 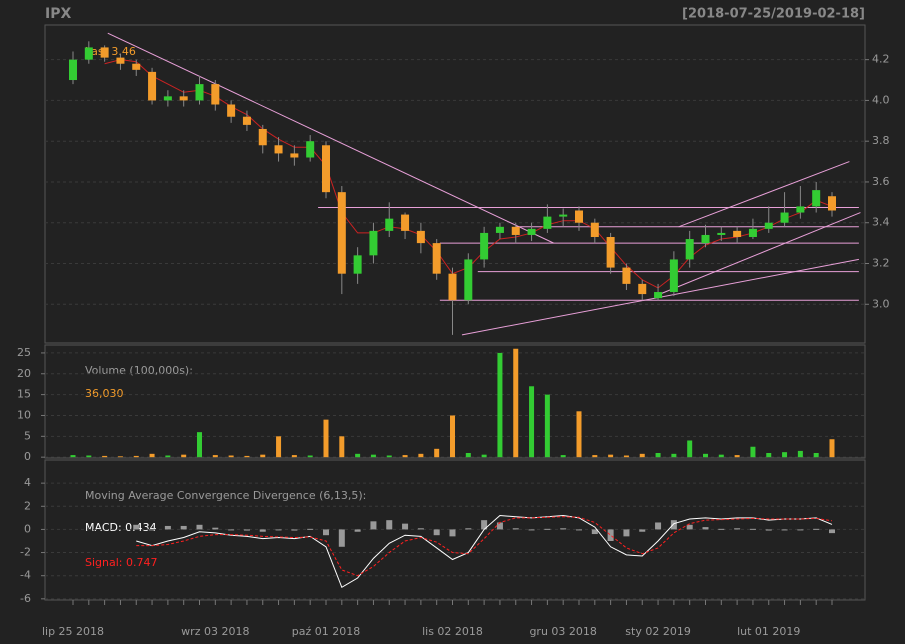 What do you see at coordinates (110, 51) in the screenshot?
I see `last-price: Last 3.46` at bounding box center [110, 51].